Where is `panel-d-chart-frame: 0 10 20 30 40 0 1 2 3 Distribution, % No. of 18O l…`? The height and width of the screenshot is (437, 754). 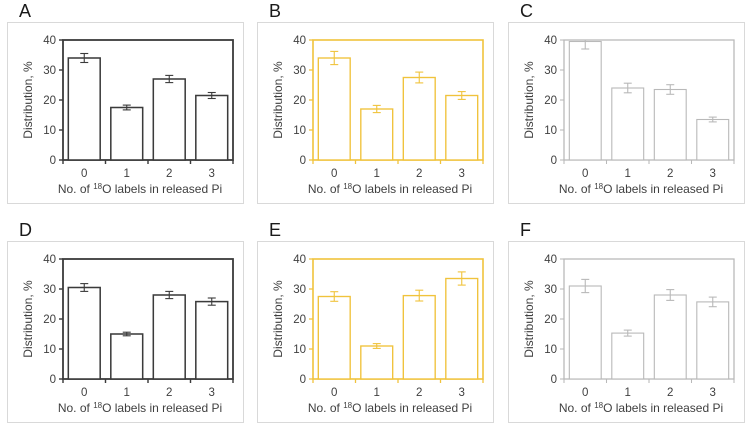 panel-d-chart-frame: 0 10 20 30 40 0 1 2 3 Distribution, % No. of 18O l… is located at coordinates (125, 332).